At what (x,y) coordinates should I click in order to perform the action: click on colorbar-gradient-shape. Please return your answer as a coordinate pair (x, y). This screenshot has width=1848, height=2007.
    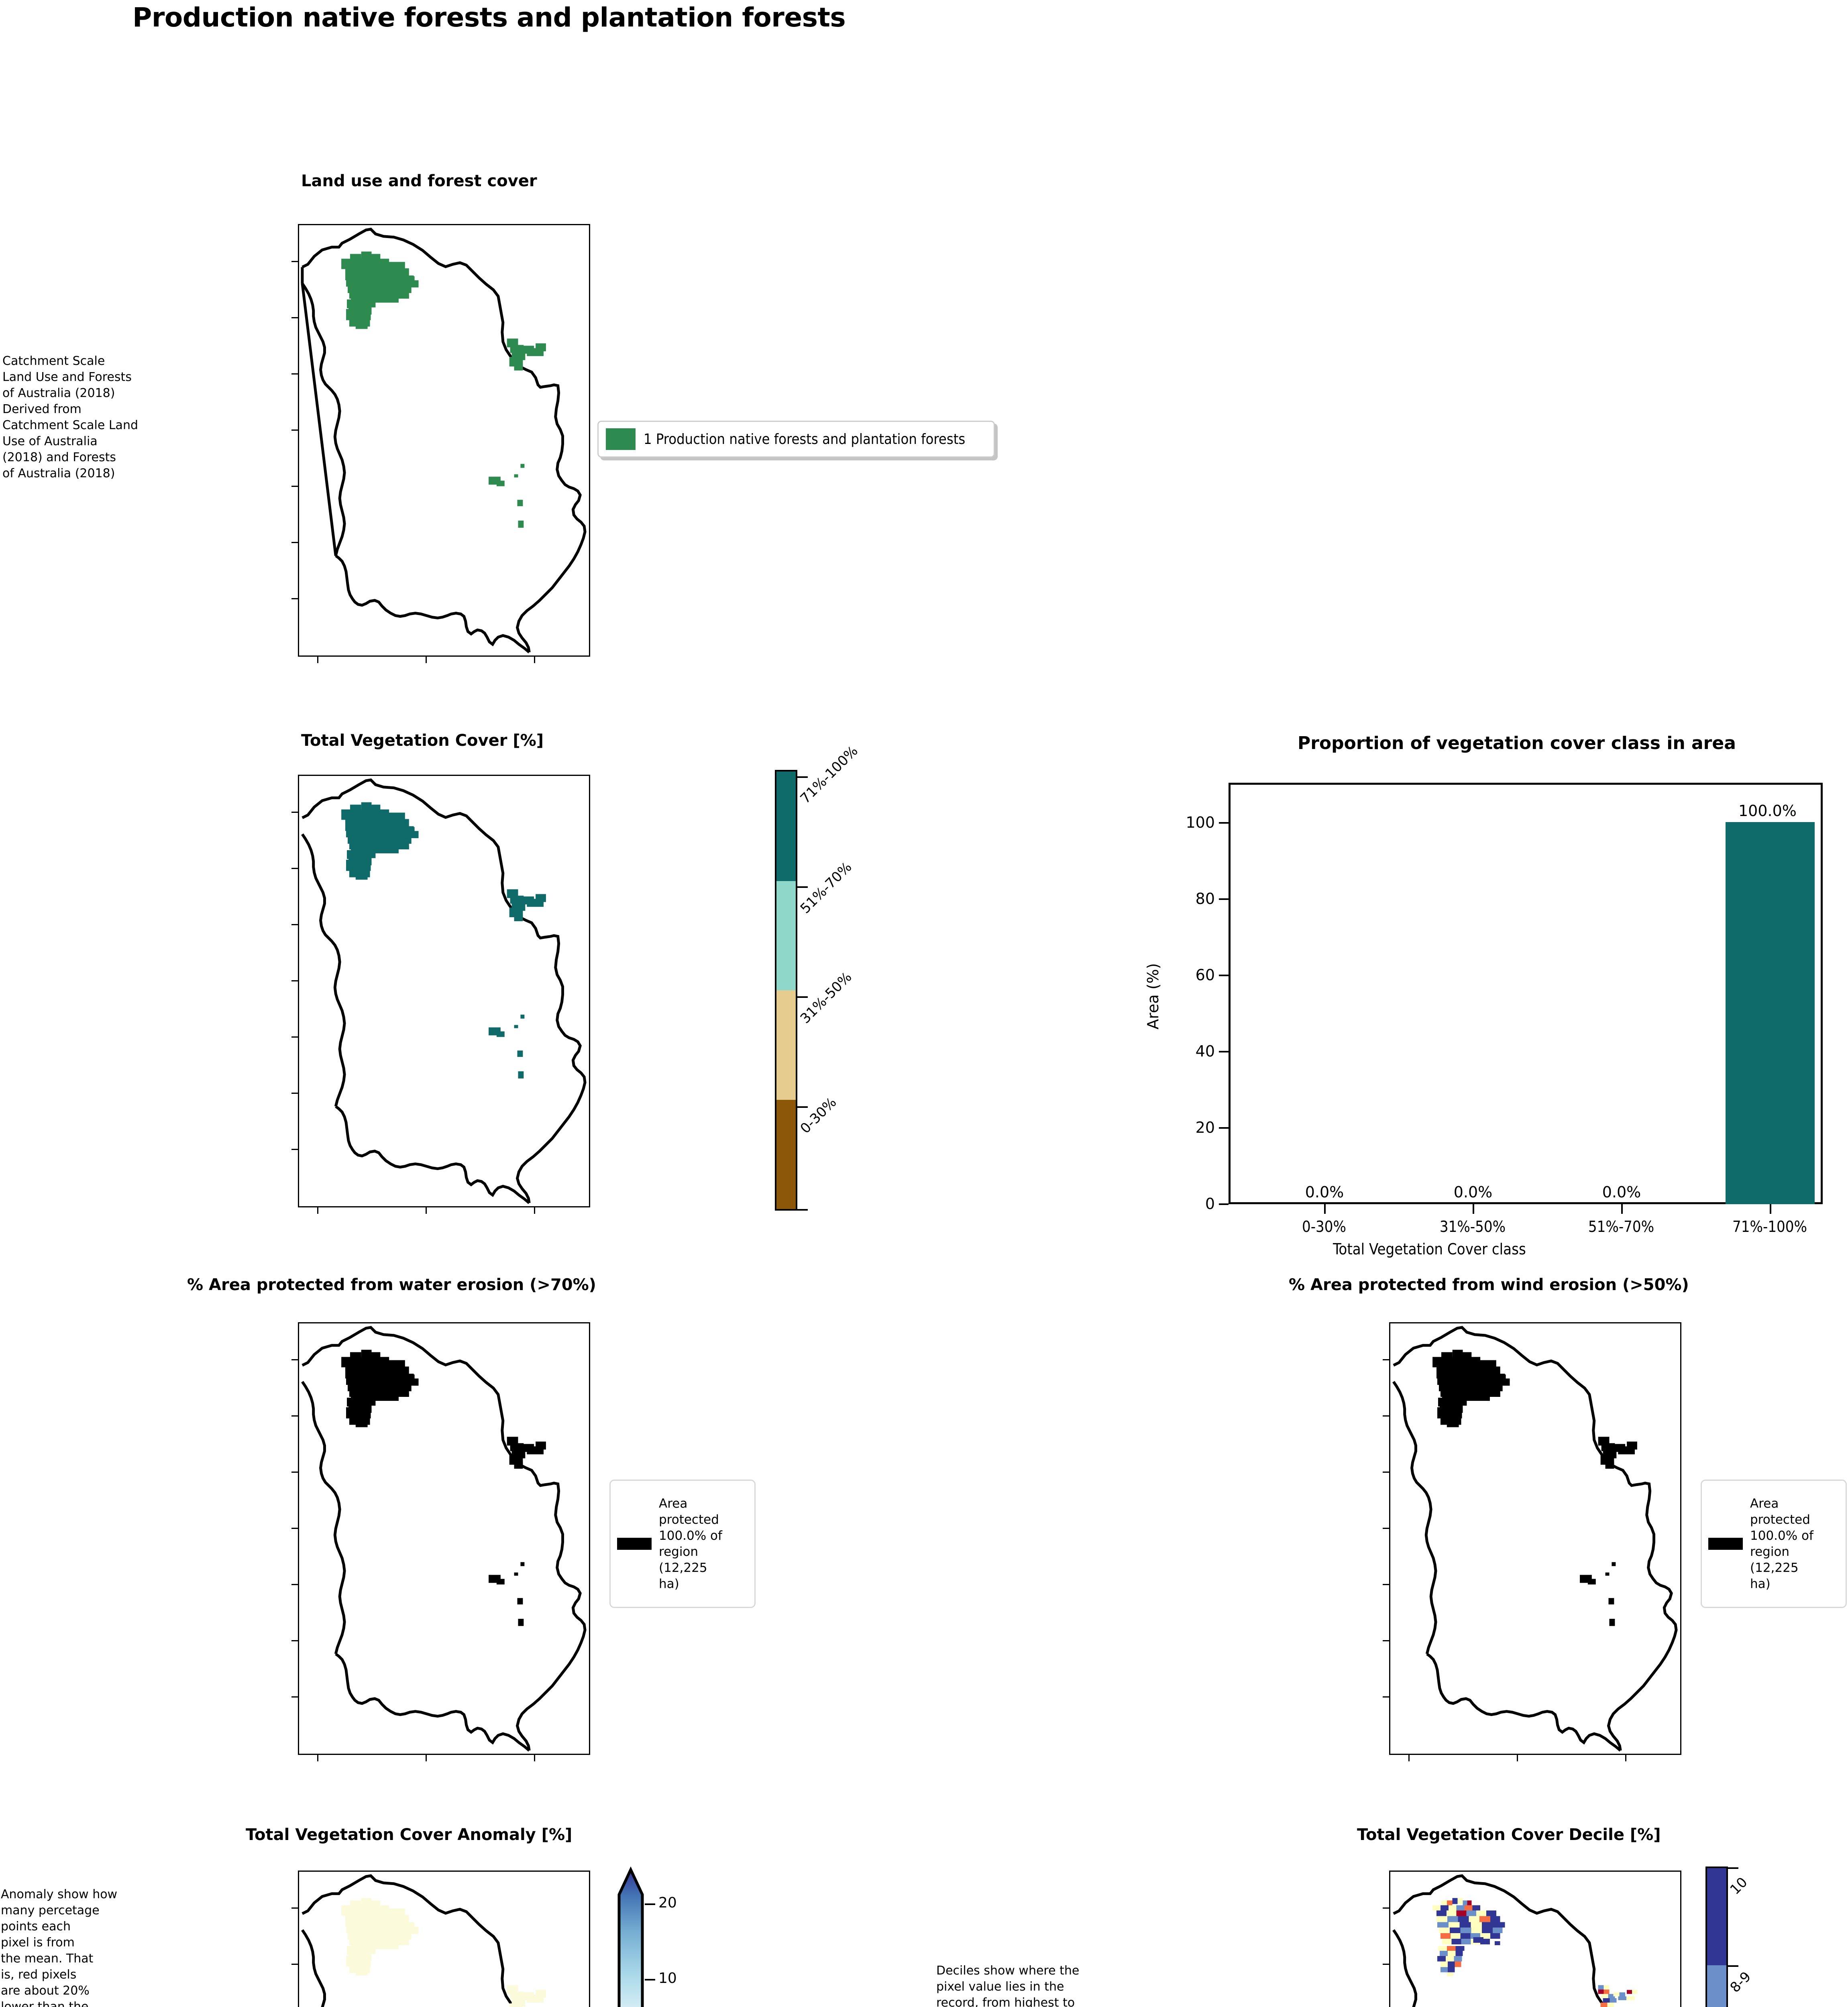
    Looking at the image, I should click on (630, 1937).